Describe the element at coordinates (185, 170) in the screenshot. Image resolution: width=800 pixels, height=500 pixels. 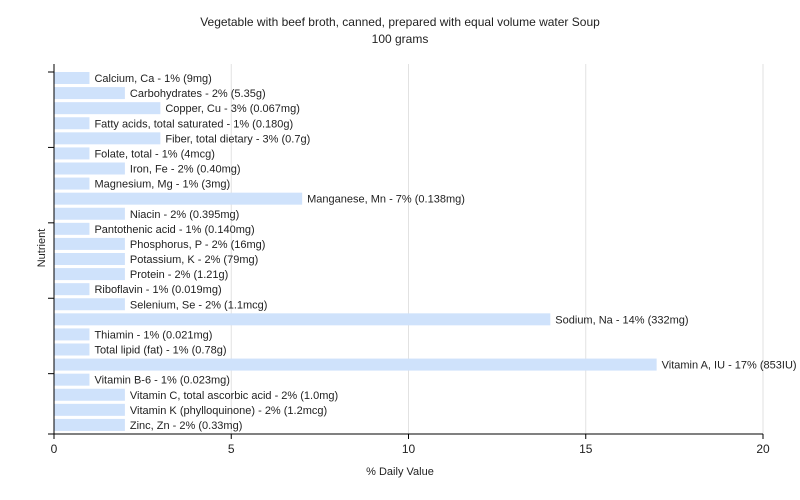
I see `bar-label: Iron, Fe - 2% (0.40mg)` at that location.